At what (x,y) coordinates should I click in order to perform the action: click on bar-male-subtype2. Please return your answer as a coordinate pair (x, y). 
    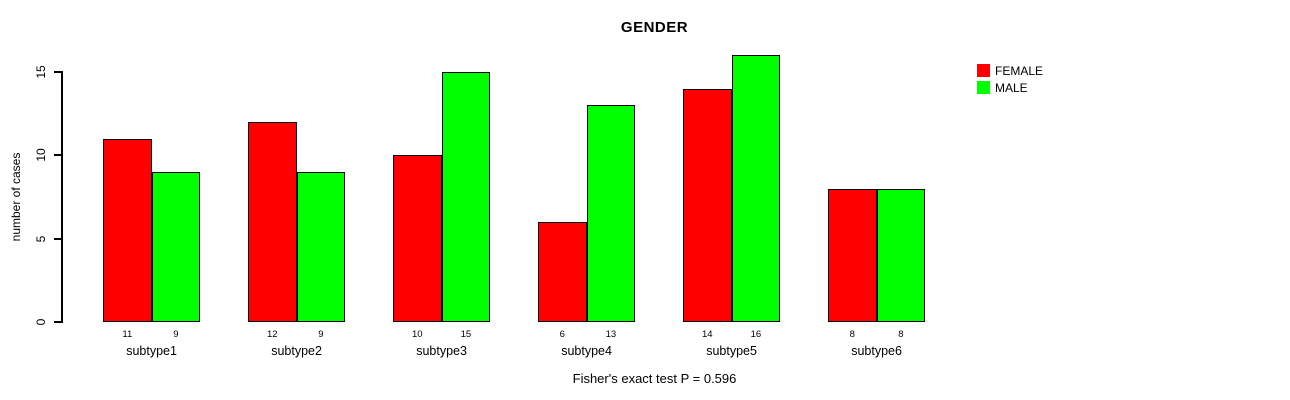
    Looking at the image, I should click on (321, 247).